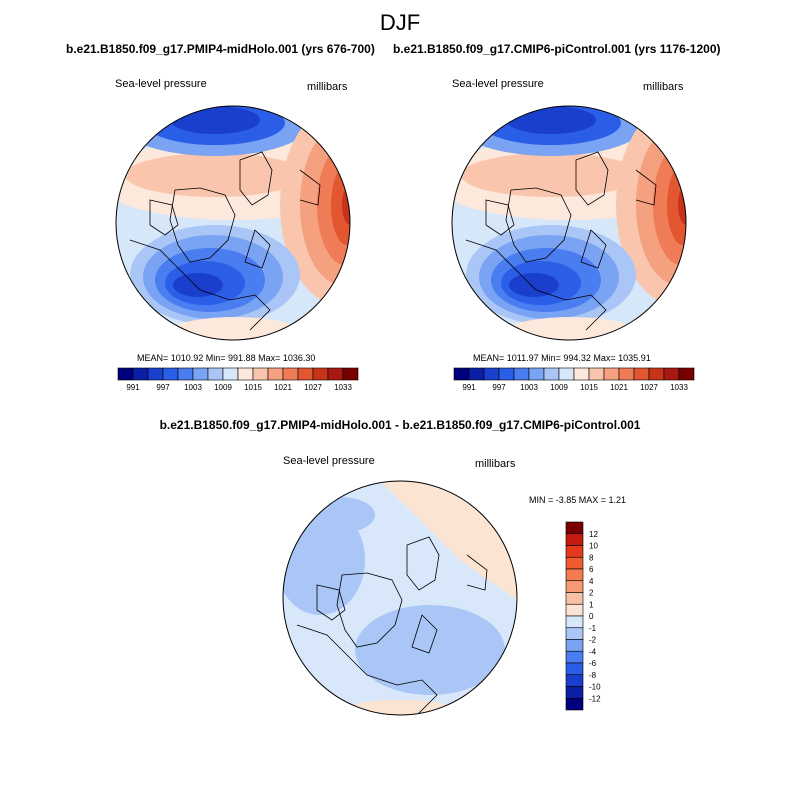 This screenshot has height=800, width=800. What do you see at coordinates (495, 464) in the screenshot?
I see `diff-panel-units: millibars` at bounding box center [495, 464].